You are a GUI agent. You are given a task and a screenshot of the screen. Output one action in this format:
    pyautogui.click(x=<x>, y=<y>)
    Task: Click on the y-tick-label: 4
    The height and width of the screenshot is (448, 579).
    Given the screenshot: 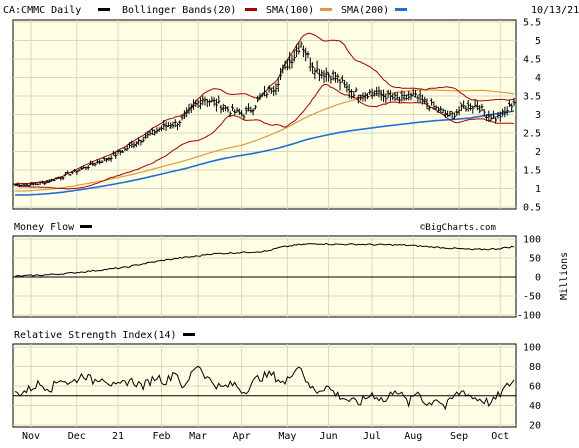 What is the action you would take?
    pyautogui.click(x=538, y=78)
    